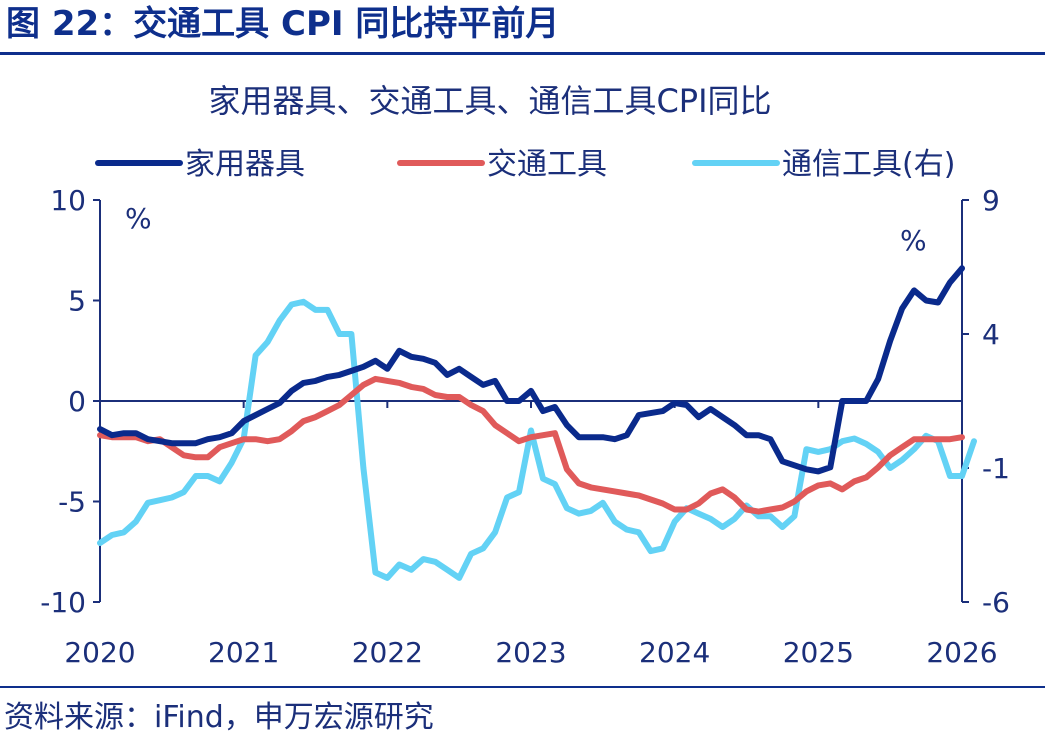  I want to click on right-axis-tick-label: 9, so click(991, 200).